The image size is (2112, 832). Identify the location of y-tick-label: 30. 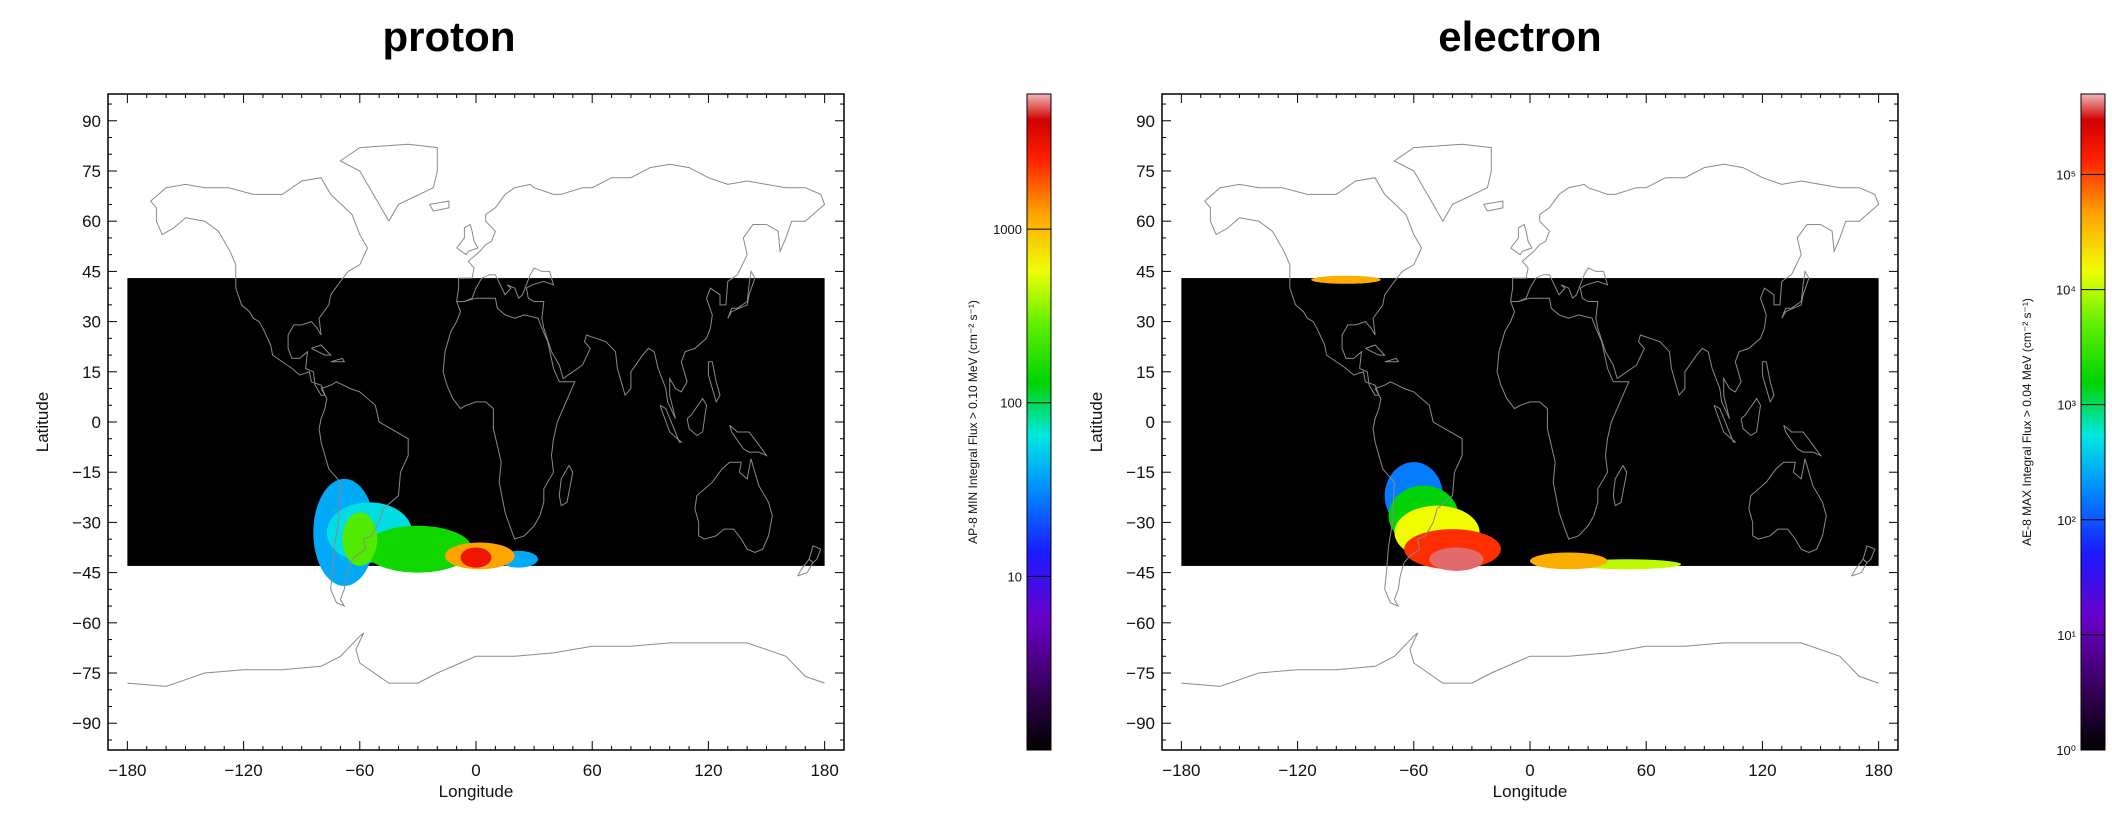
(1145, 322).